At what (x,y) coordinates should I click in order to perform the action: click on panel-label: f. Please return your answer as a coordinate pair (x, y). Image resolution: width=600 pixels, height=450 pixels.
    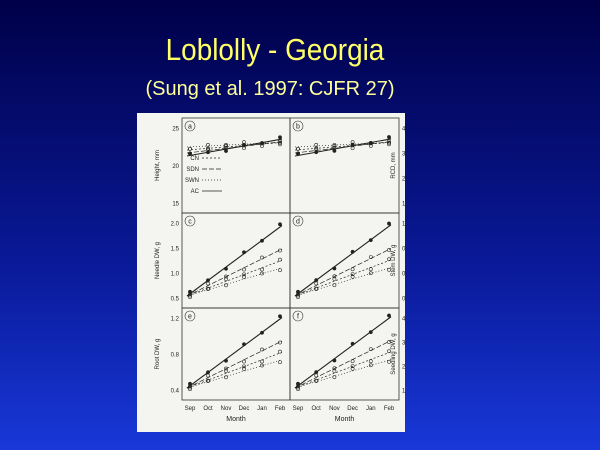
    Looking at the image, I should click on (298, 317).